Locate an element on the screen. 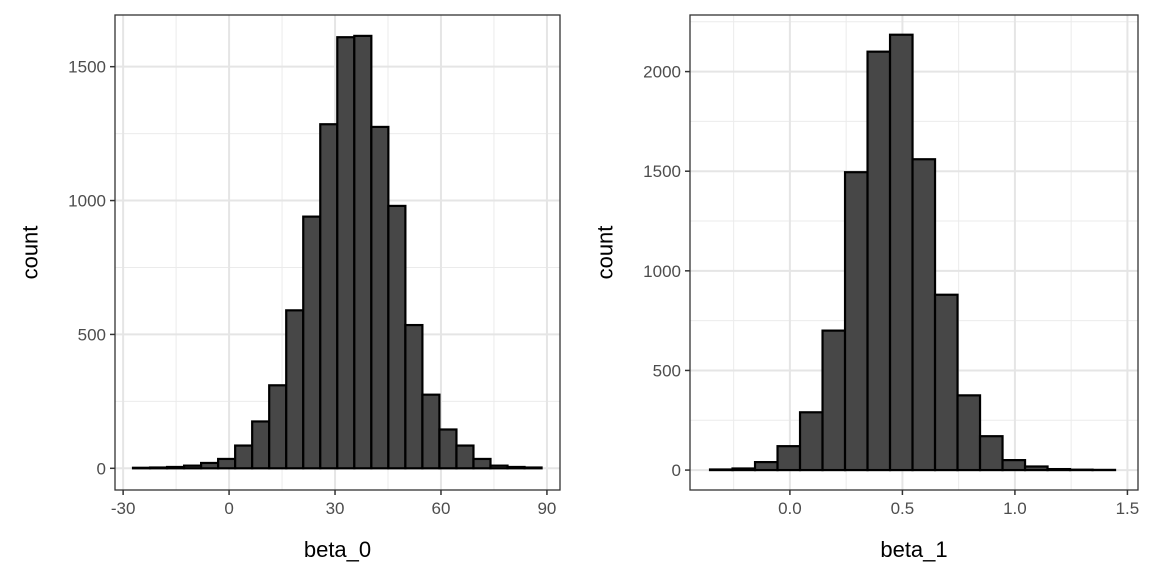 The height and width of the screenshot is (581, 1152). x-tick-label: 0 is located at coordinates (228, 508).